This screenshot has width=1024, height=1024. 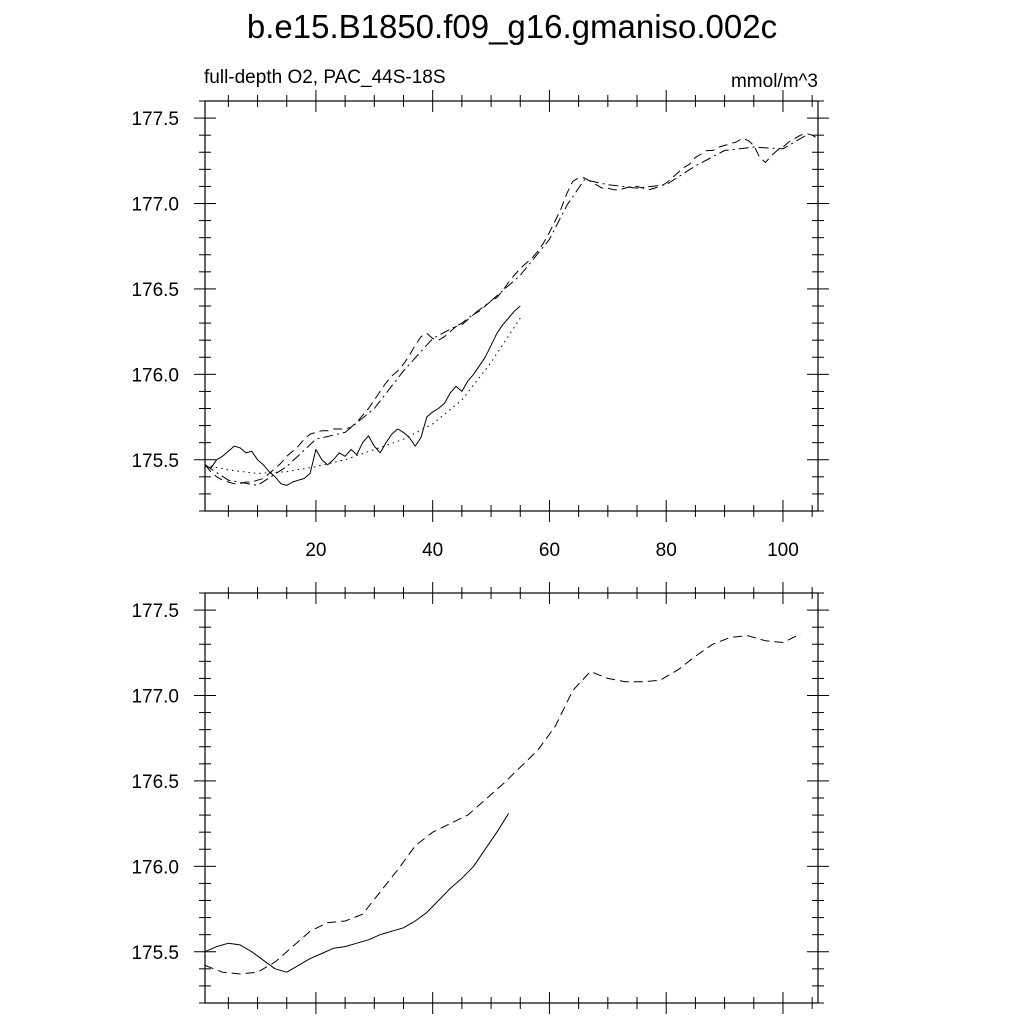 What do you see at coordinates (155, 867) in the screenshot?
I see `bottom-panel-y-tick-label: 176.0` at bounding box center [155, 867].